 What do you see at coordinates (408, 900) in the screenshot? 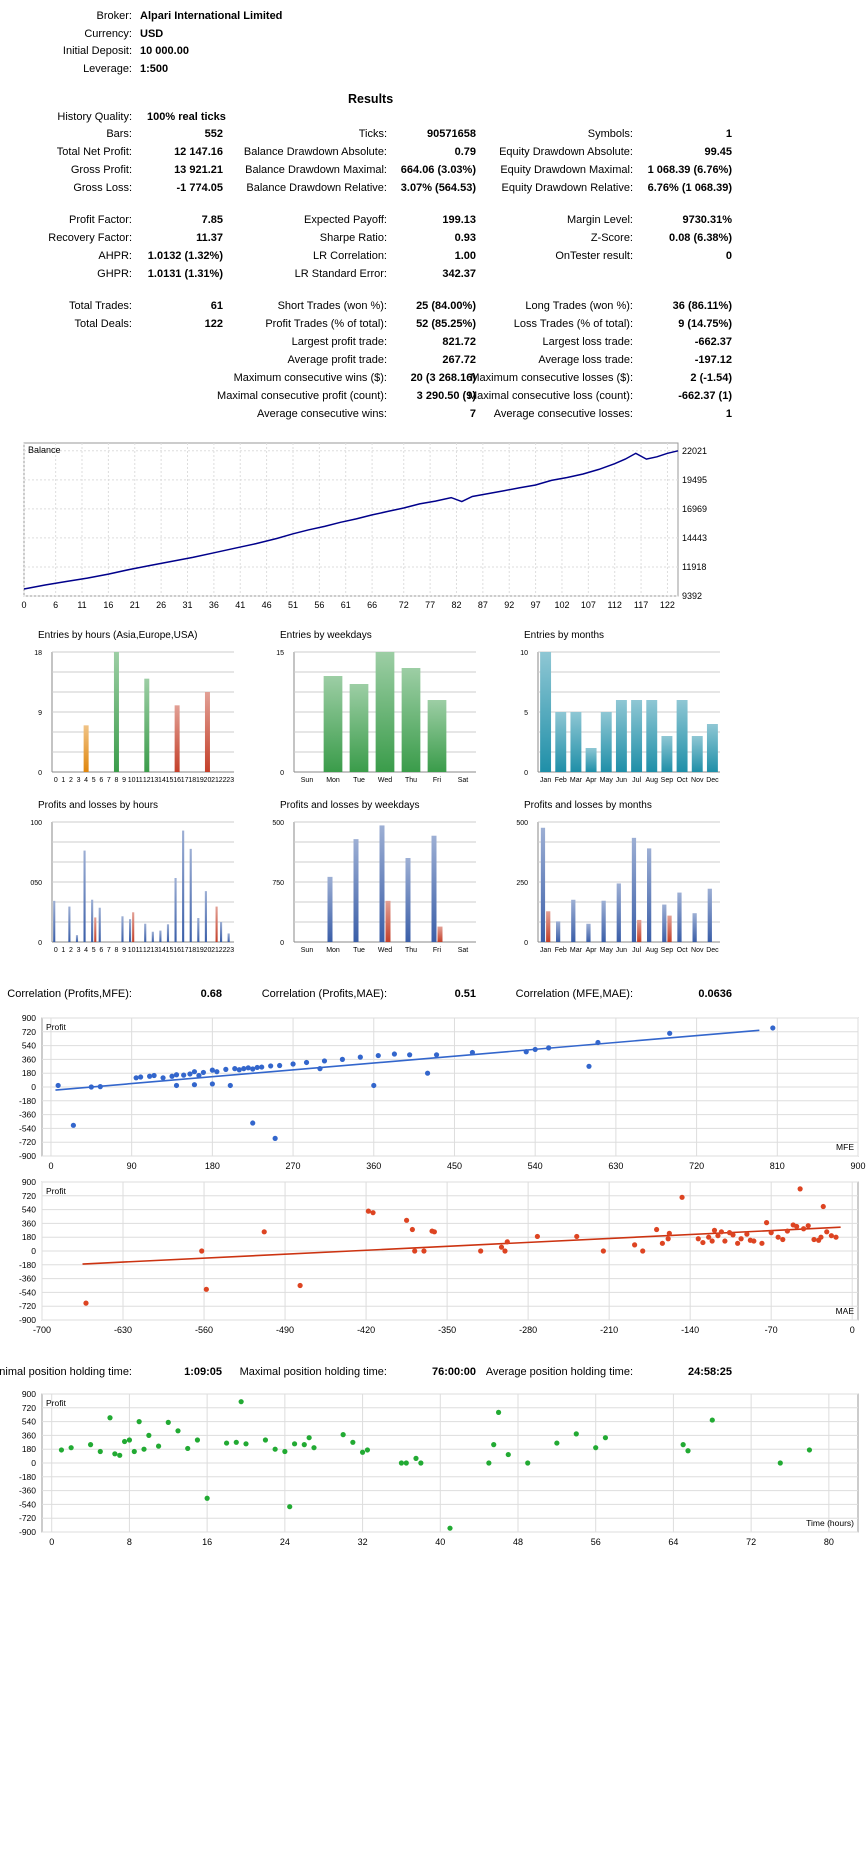
I see `pl_weekdays-profit-bar` at bounding box center [408, 900].